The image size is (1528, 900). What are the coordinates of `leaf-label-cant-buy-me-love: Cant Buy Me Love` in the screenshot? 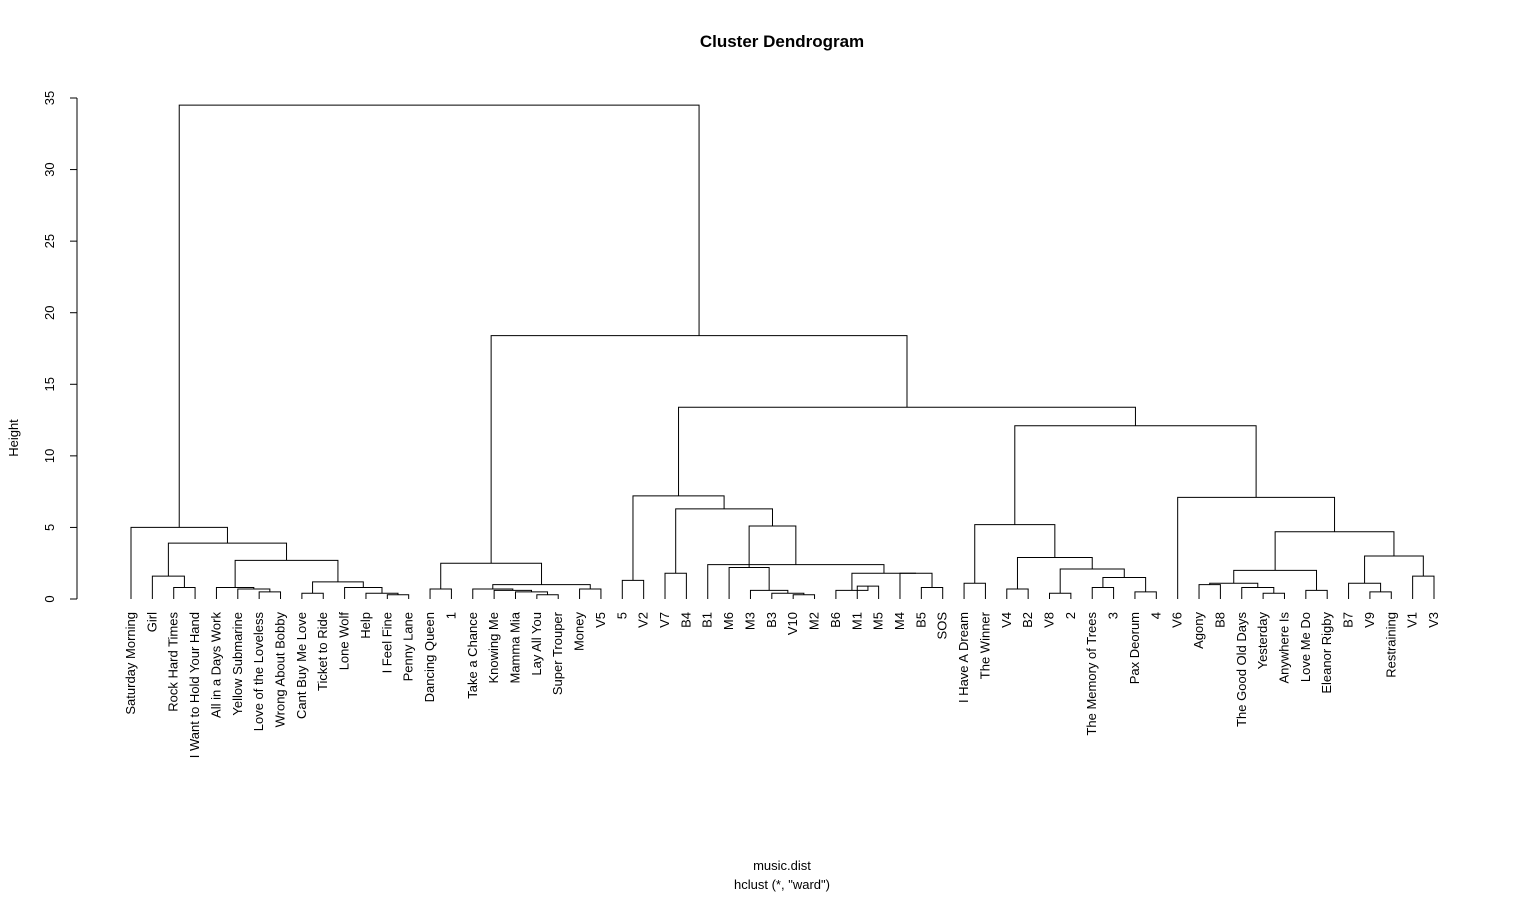 It's located at (301, 665).